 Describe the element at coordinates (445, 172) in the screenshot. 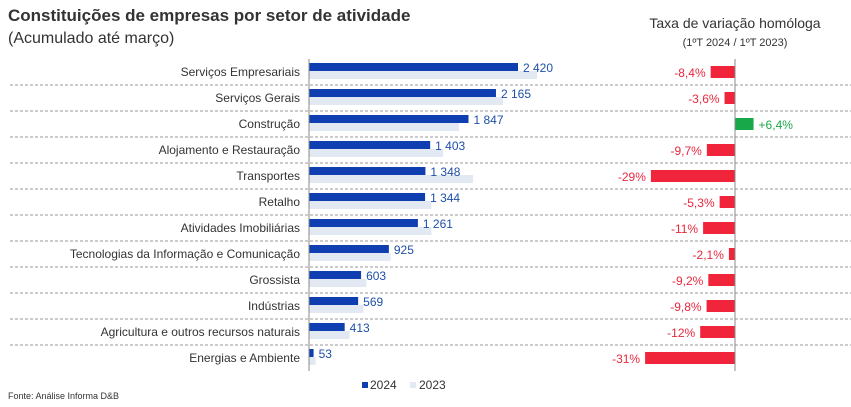

I see `data-label-2024: 1 348` at that location.